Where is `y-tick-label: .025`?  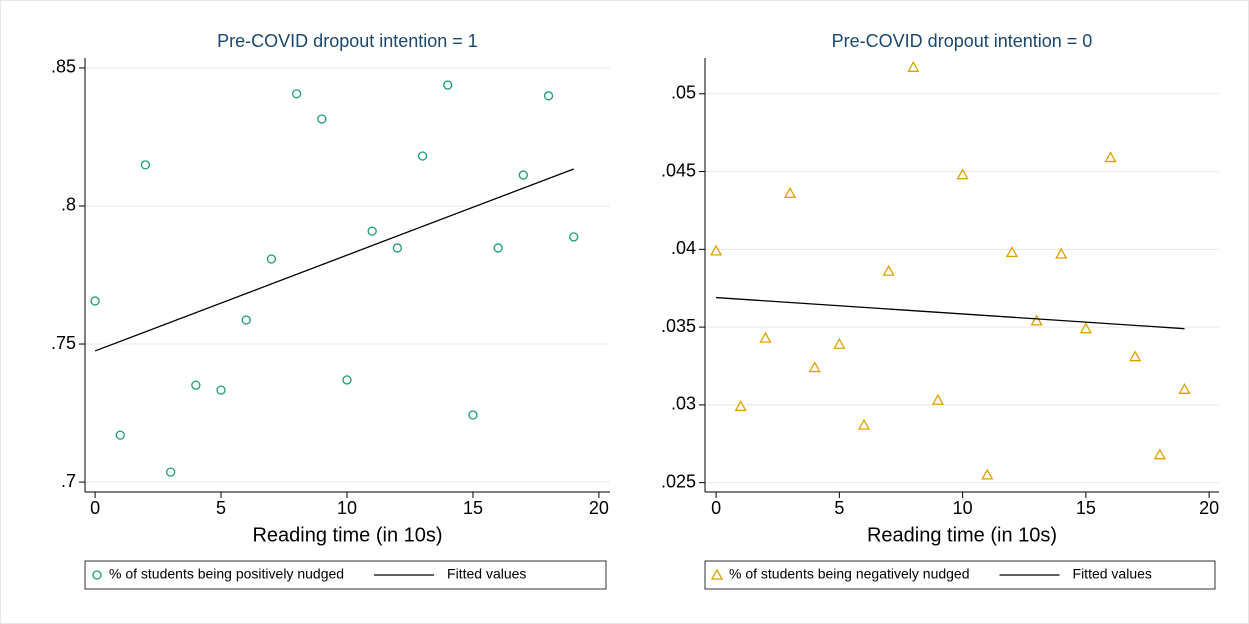 y-tick-label: .025 is located at coordinates (678, 481).